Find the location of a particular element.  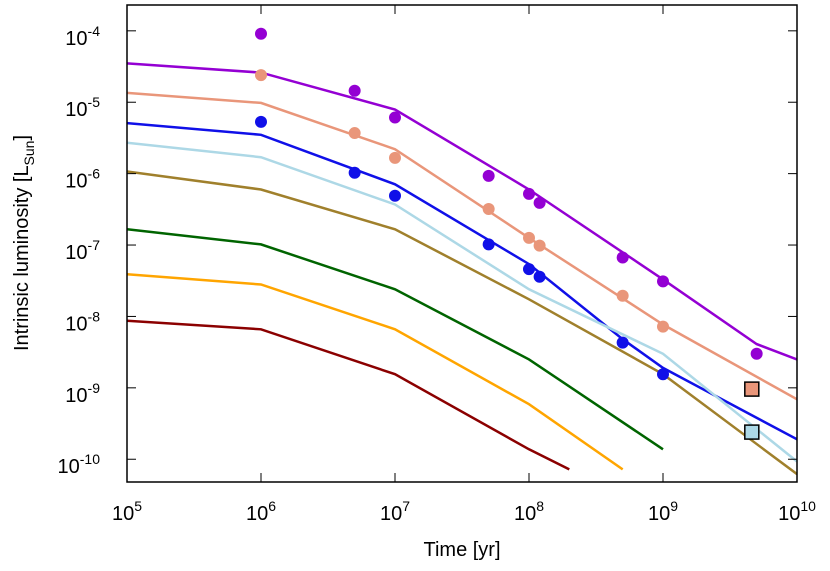

series-line is located at coordinates (348, 395).